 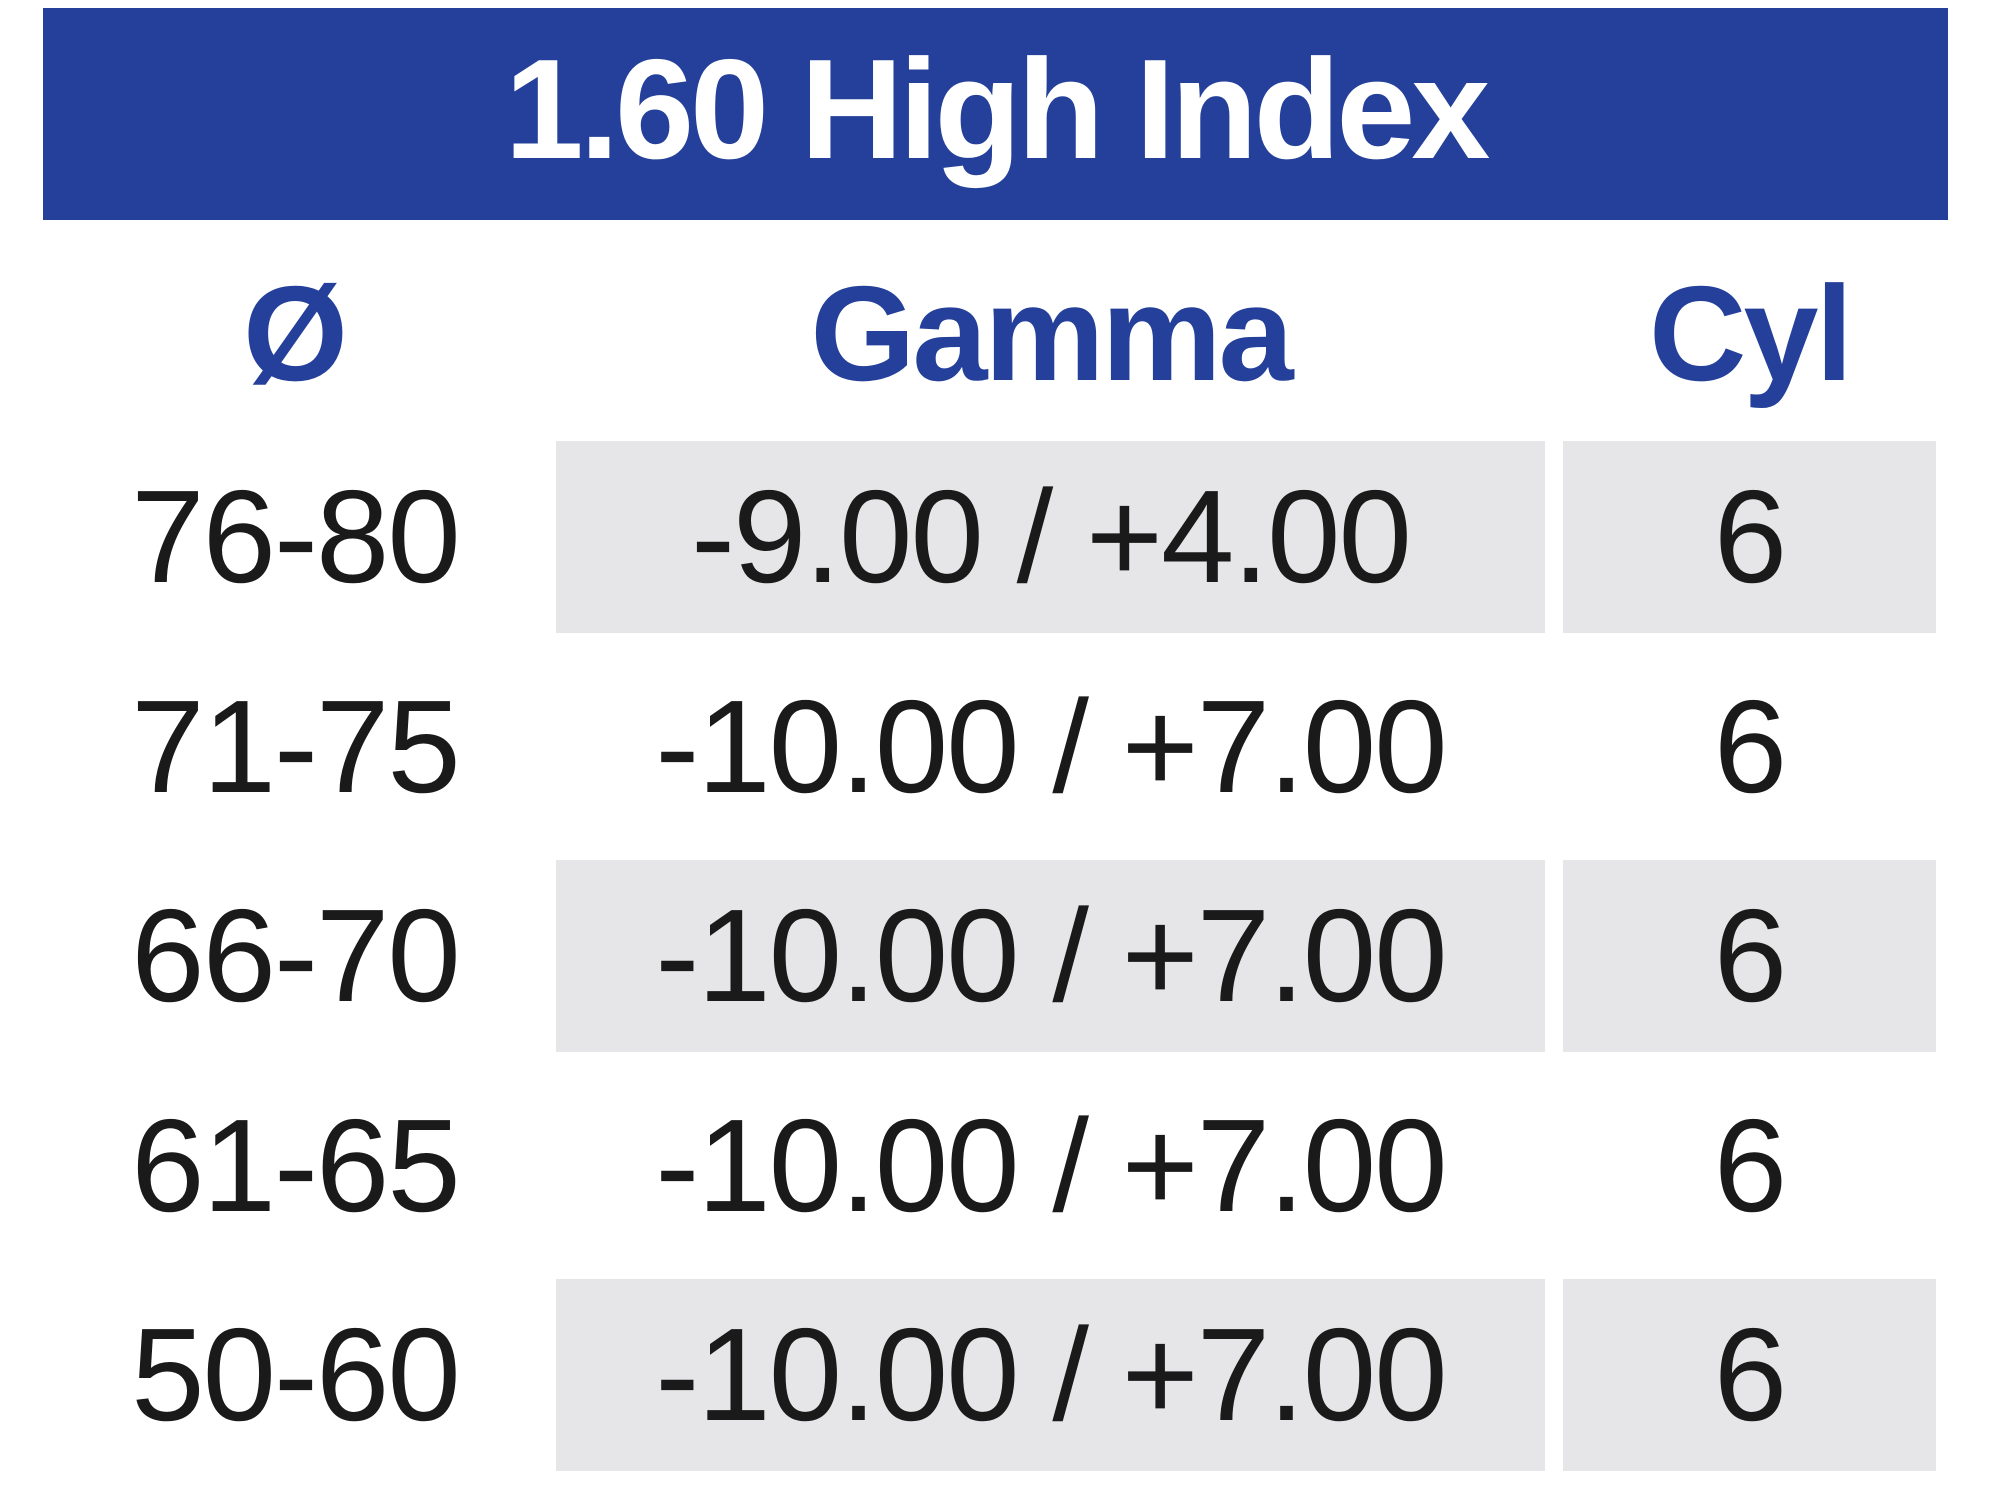 I want to click on table-row: 76-80 -9.00 / +4.00 6, so click(x=1000, y=537).